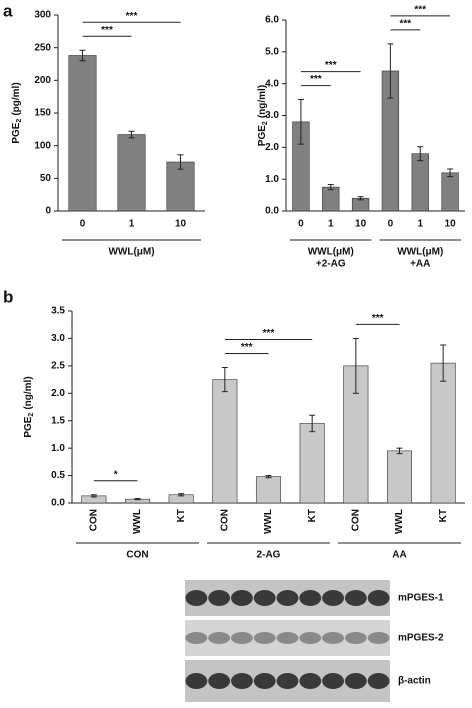  I want to click on y-tick-label: 250, so click(42, 47).